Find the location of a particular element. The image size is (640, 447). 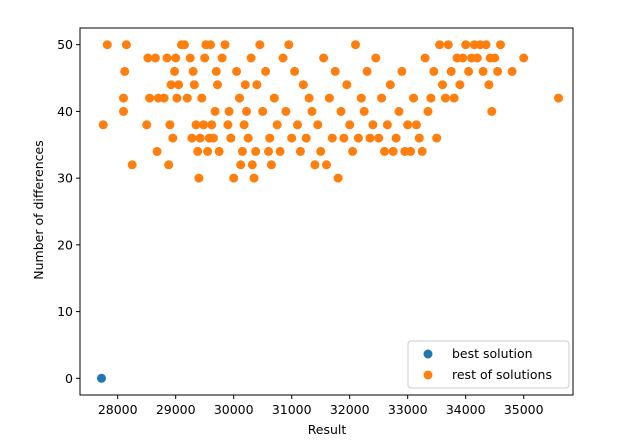

y-tick-label: 50 is located at coordinates (65, 44).